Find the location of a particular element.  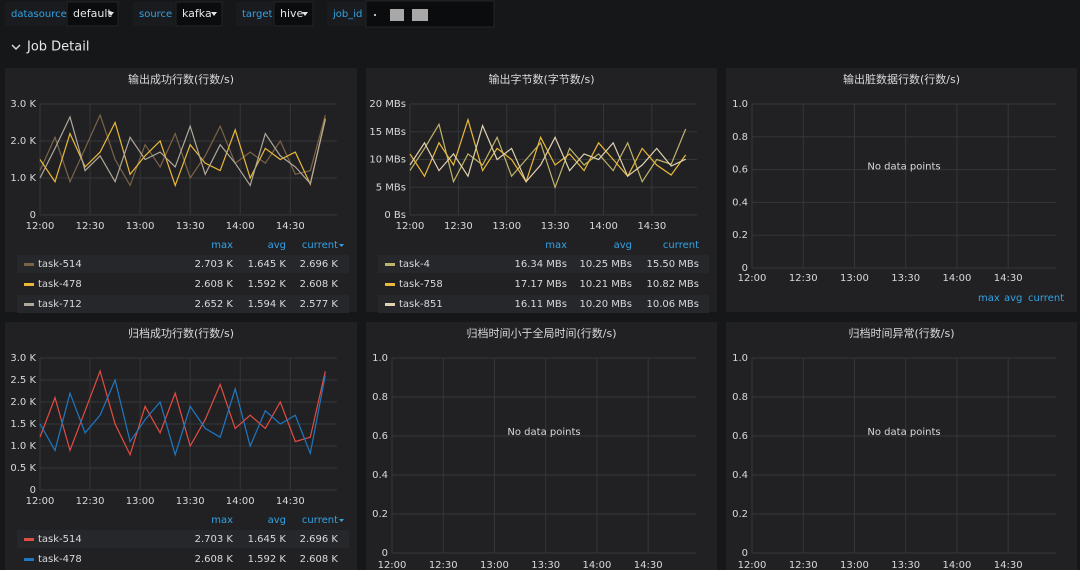

legend-value: 15.50 MBs is located at coordinates (672, 264).